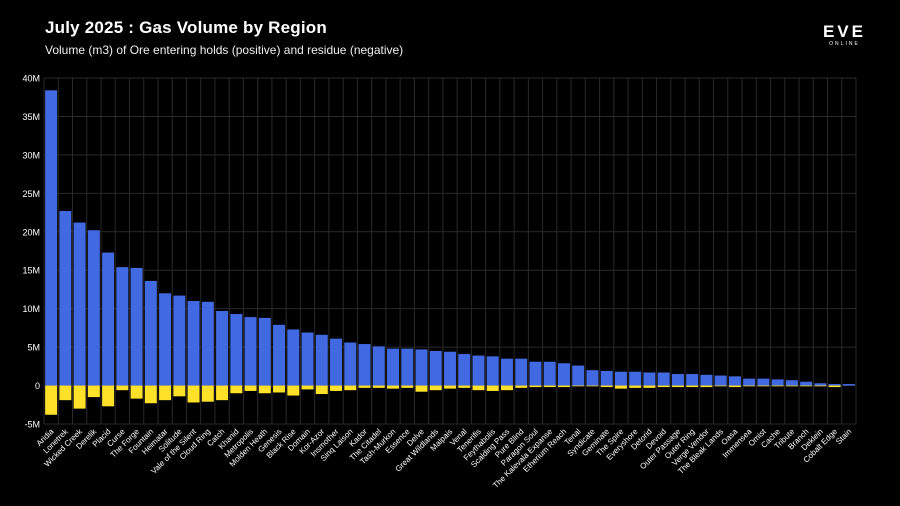 The height and width of the screenshot is (506, 900). I want to click on logo-sub-text: ONLINE, so click(844, 44).